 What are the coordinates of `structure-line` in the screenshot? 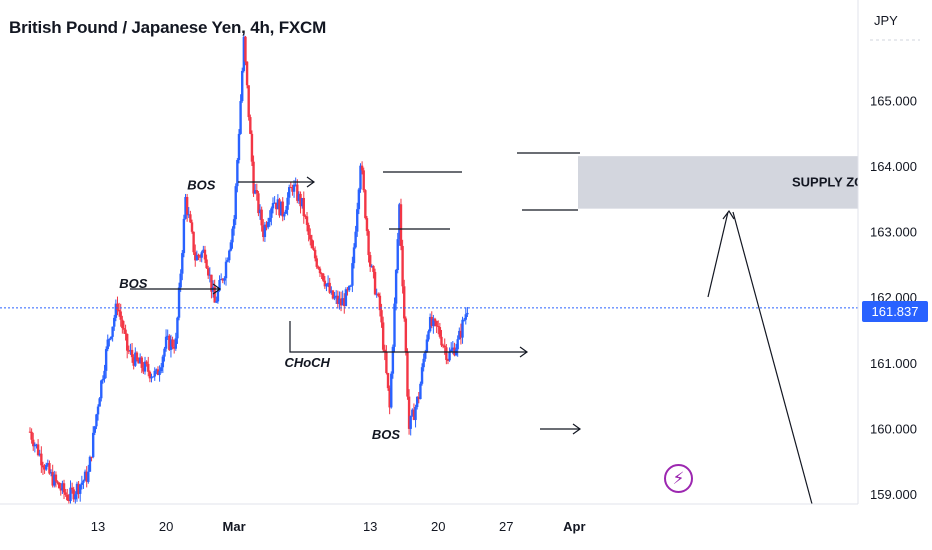 It's located at (408, 337).